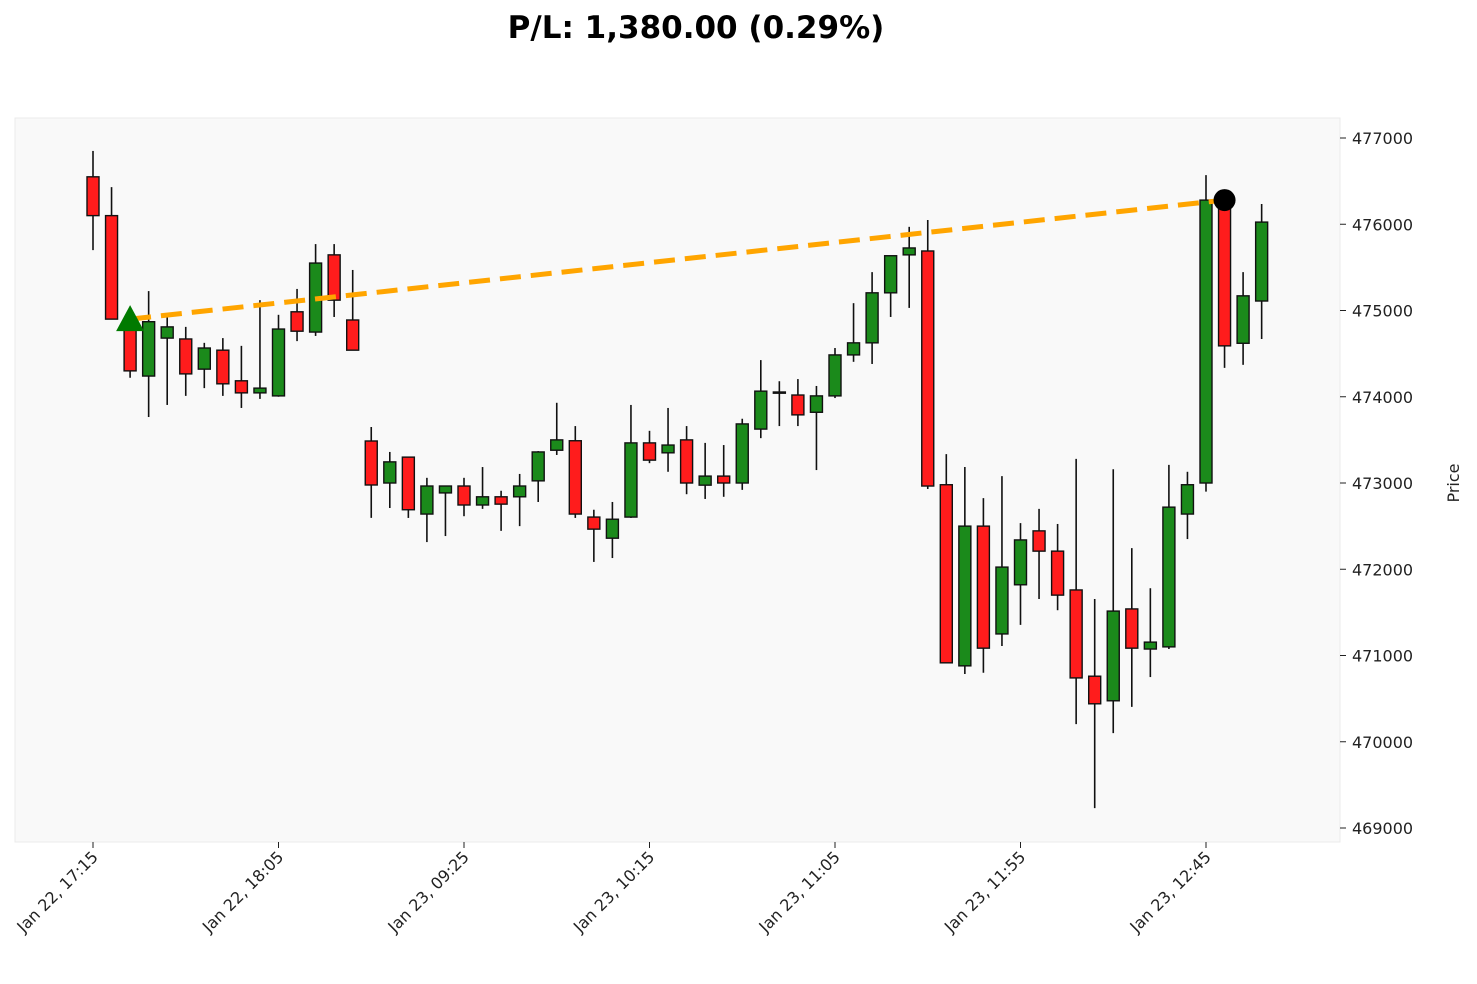 Image resolution: width=1477 pixels, height=984 pixels. What do you see at coordinates (130, 318) in the screenshot?
I see `entry-marker-triangle` at bounding box center [130, 318].